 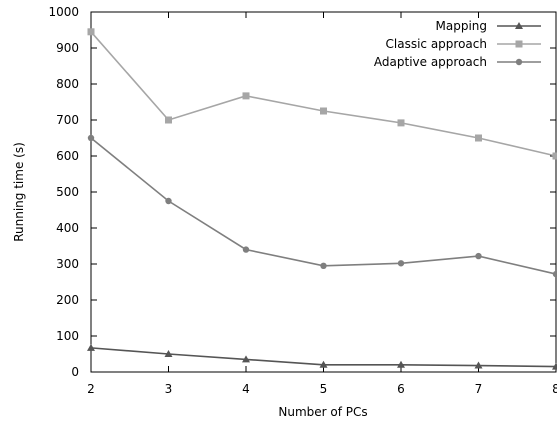 What do you see at coordinates (63, 12) in the screenshot?
I see `y-tick-label: 1000` at bounding box center [63, 12].